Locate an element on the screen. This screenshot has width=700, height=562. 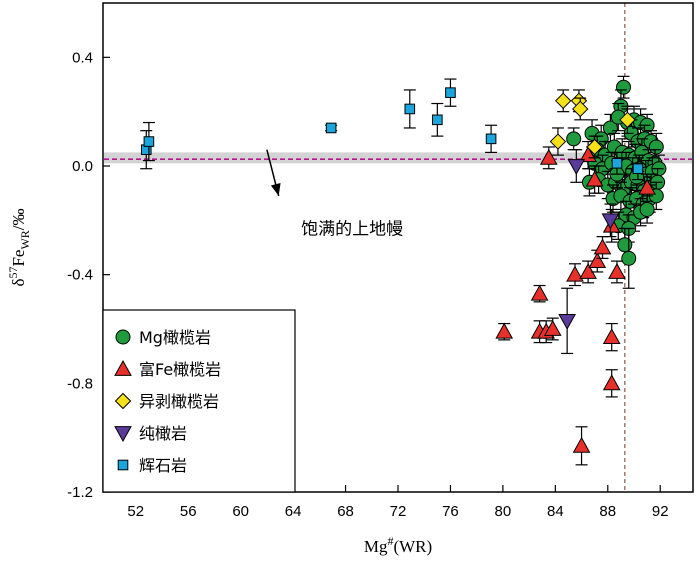
x-tick-label: 60 is located at coordinates (240, 511).